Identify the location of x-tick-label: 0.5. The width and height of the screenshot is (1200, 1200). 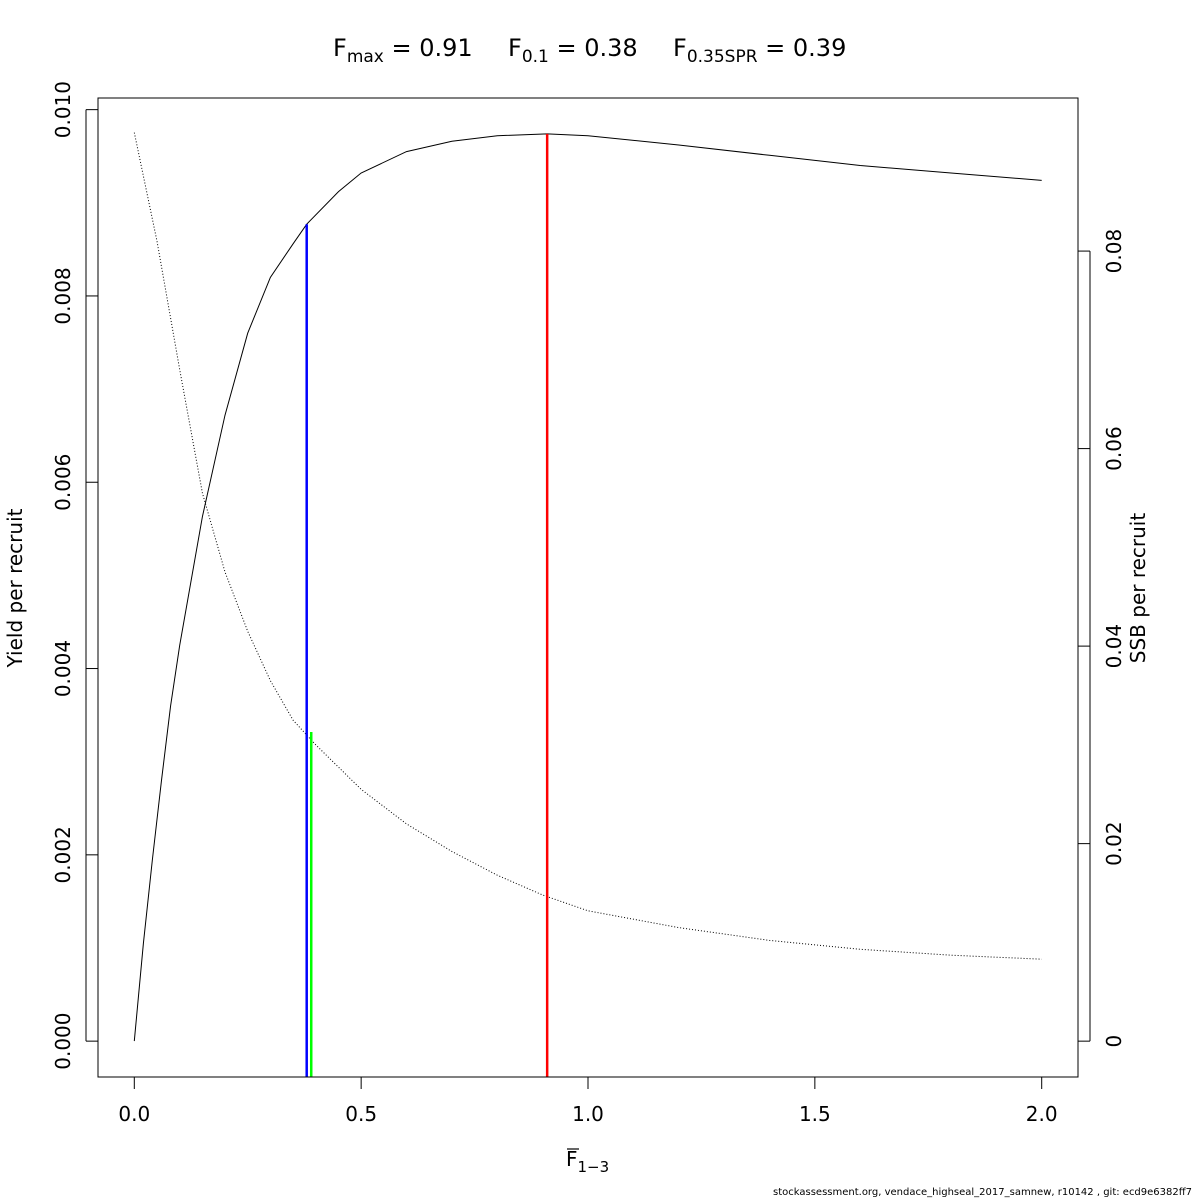
(361, 1114).